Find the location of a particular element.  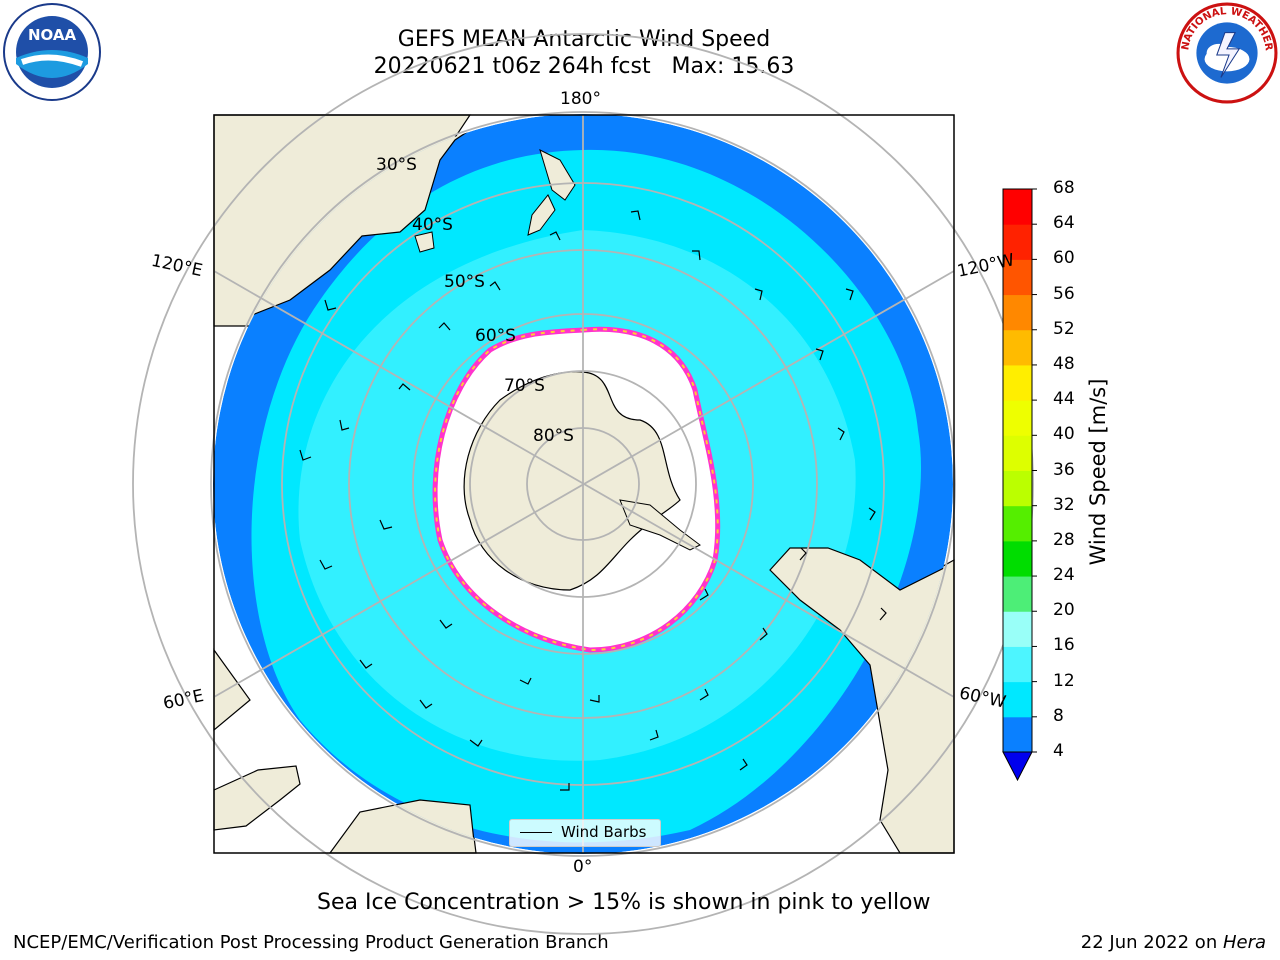

footer-date: 22 Jun 2022 on Hera is located at coordinates (1173, 942).